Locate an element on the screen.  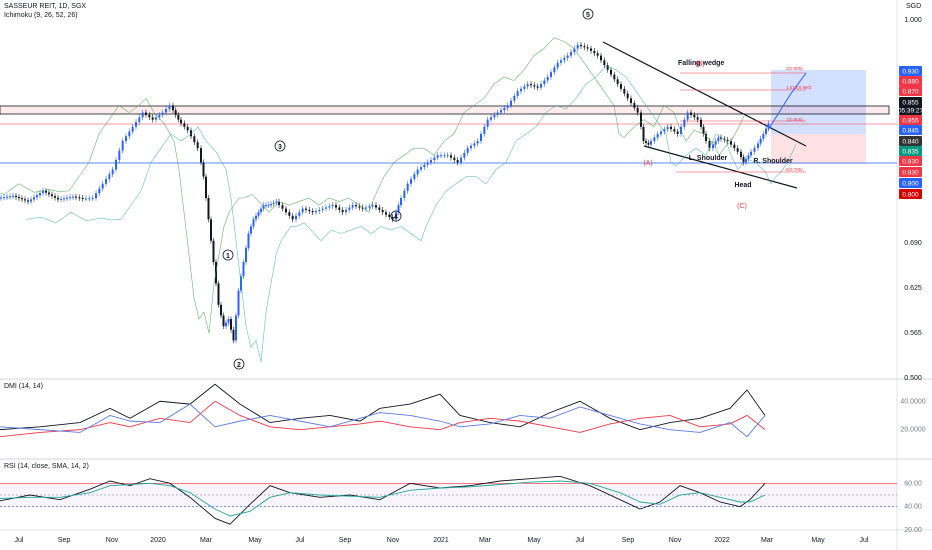
price-badge-label: 0.800 is located at coordinates (910, 195).